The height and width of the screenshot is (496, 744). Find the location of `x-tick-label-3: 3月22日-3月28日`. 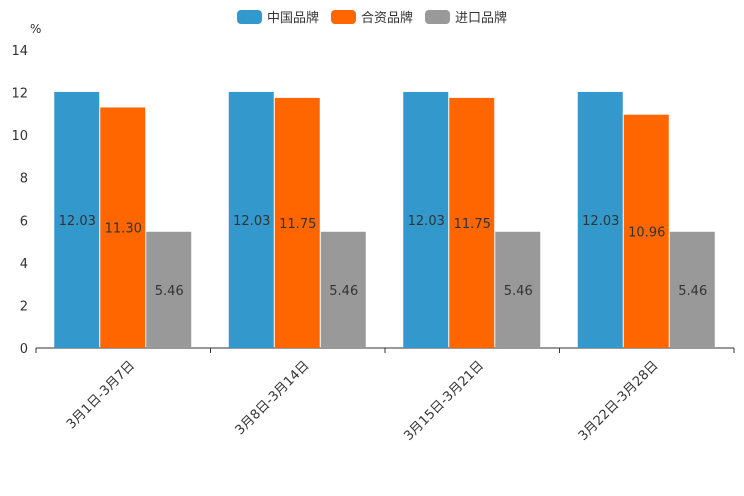

x-tick-label-3: 3月22日-3月28日 is located at coordinates (619, 401).